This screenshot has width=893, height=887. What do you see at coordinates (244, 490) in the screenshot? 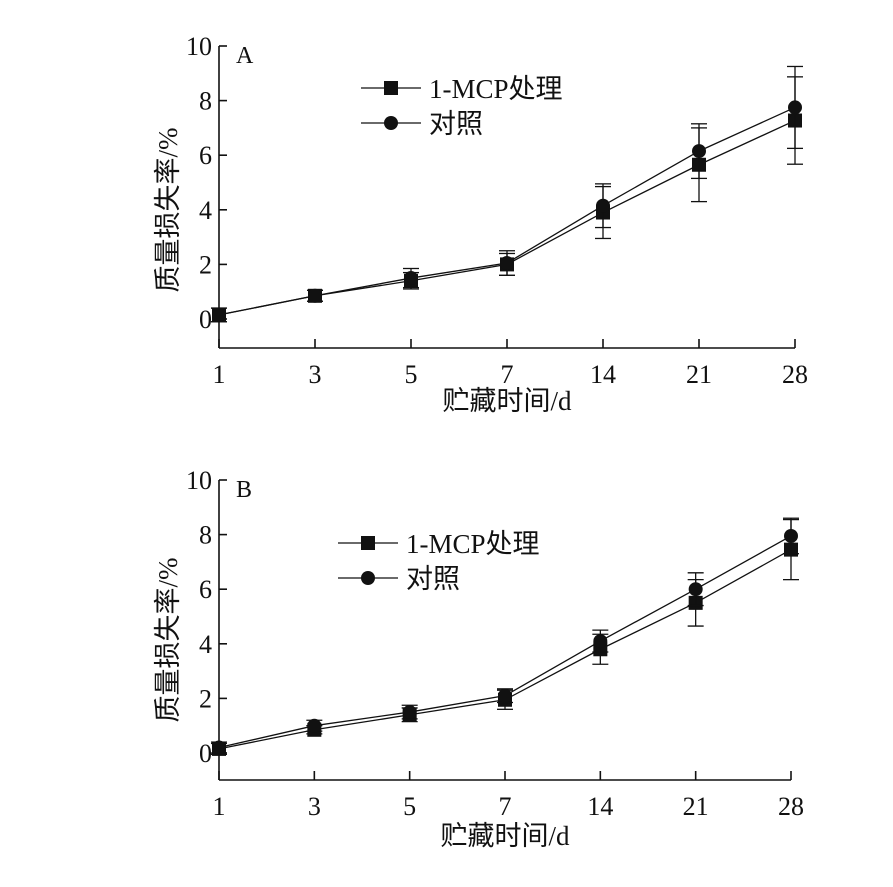
I see `panel-label: B` at bounding box center [244, 490].